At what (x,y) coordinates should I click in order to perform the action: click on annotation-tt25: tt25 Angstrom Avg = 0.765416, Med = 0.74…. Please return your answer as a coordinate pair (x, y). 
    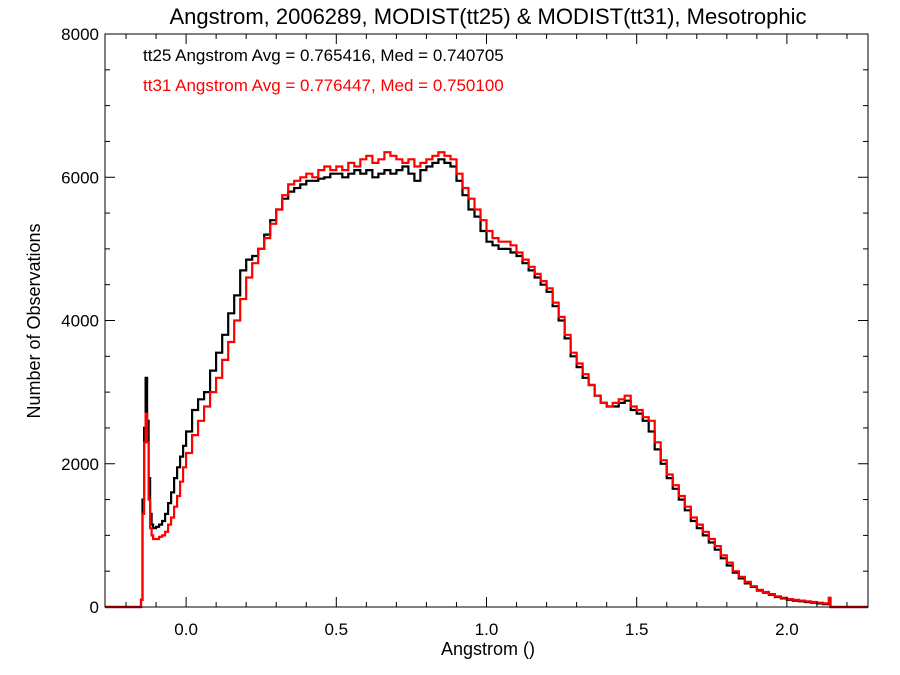
    Looking at the image, I should click on (323, 55).